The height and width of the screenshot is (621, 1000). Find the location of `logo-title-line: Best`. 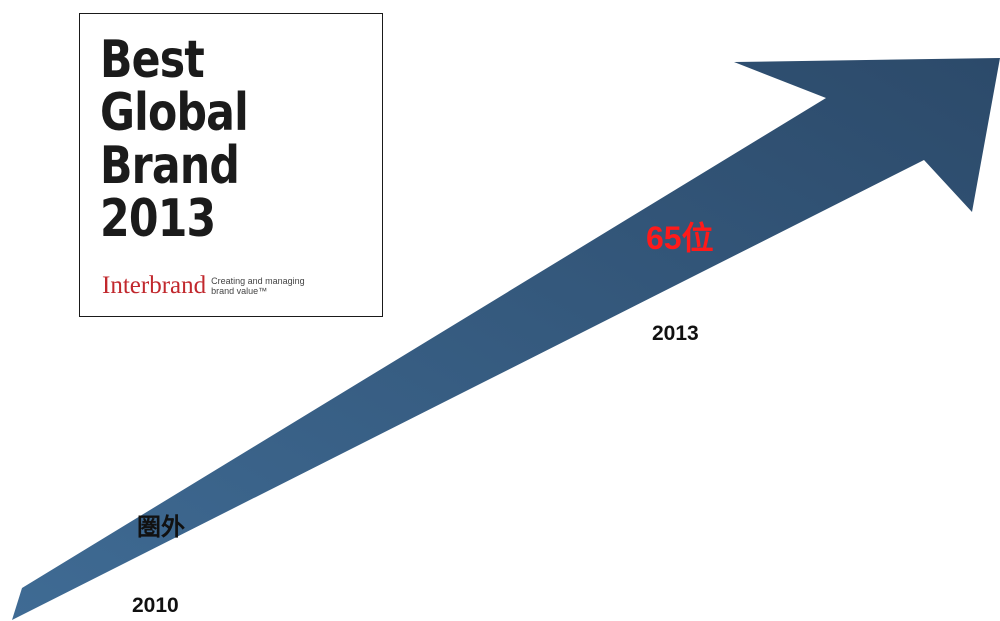

logo-title-line: Best is located at coordinates (152, 60).